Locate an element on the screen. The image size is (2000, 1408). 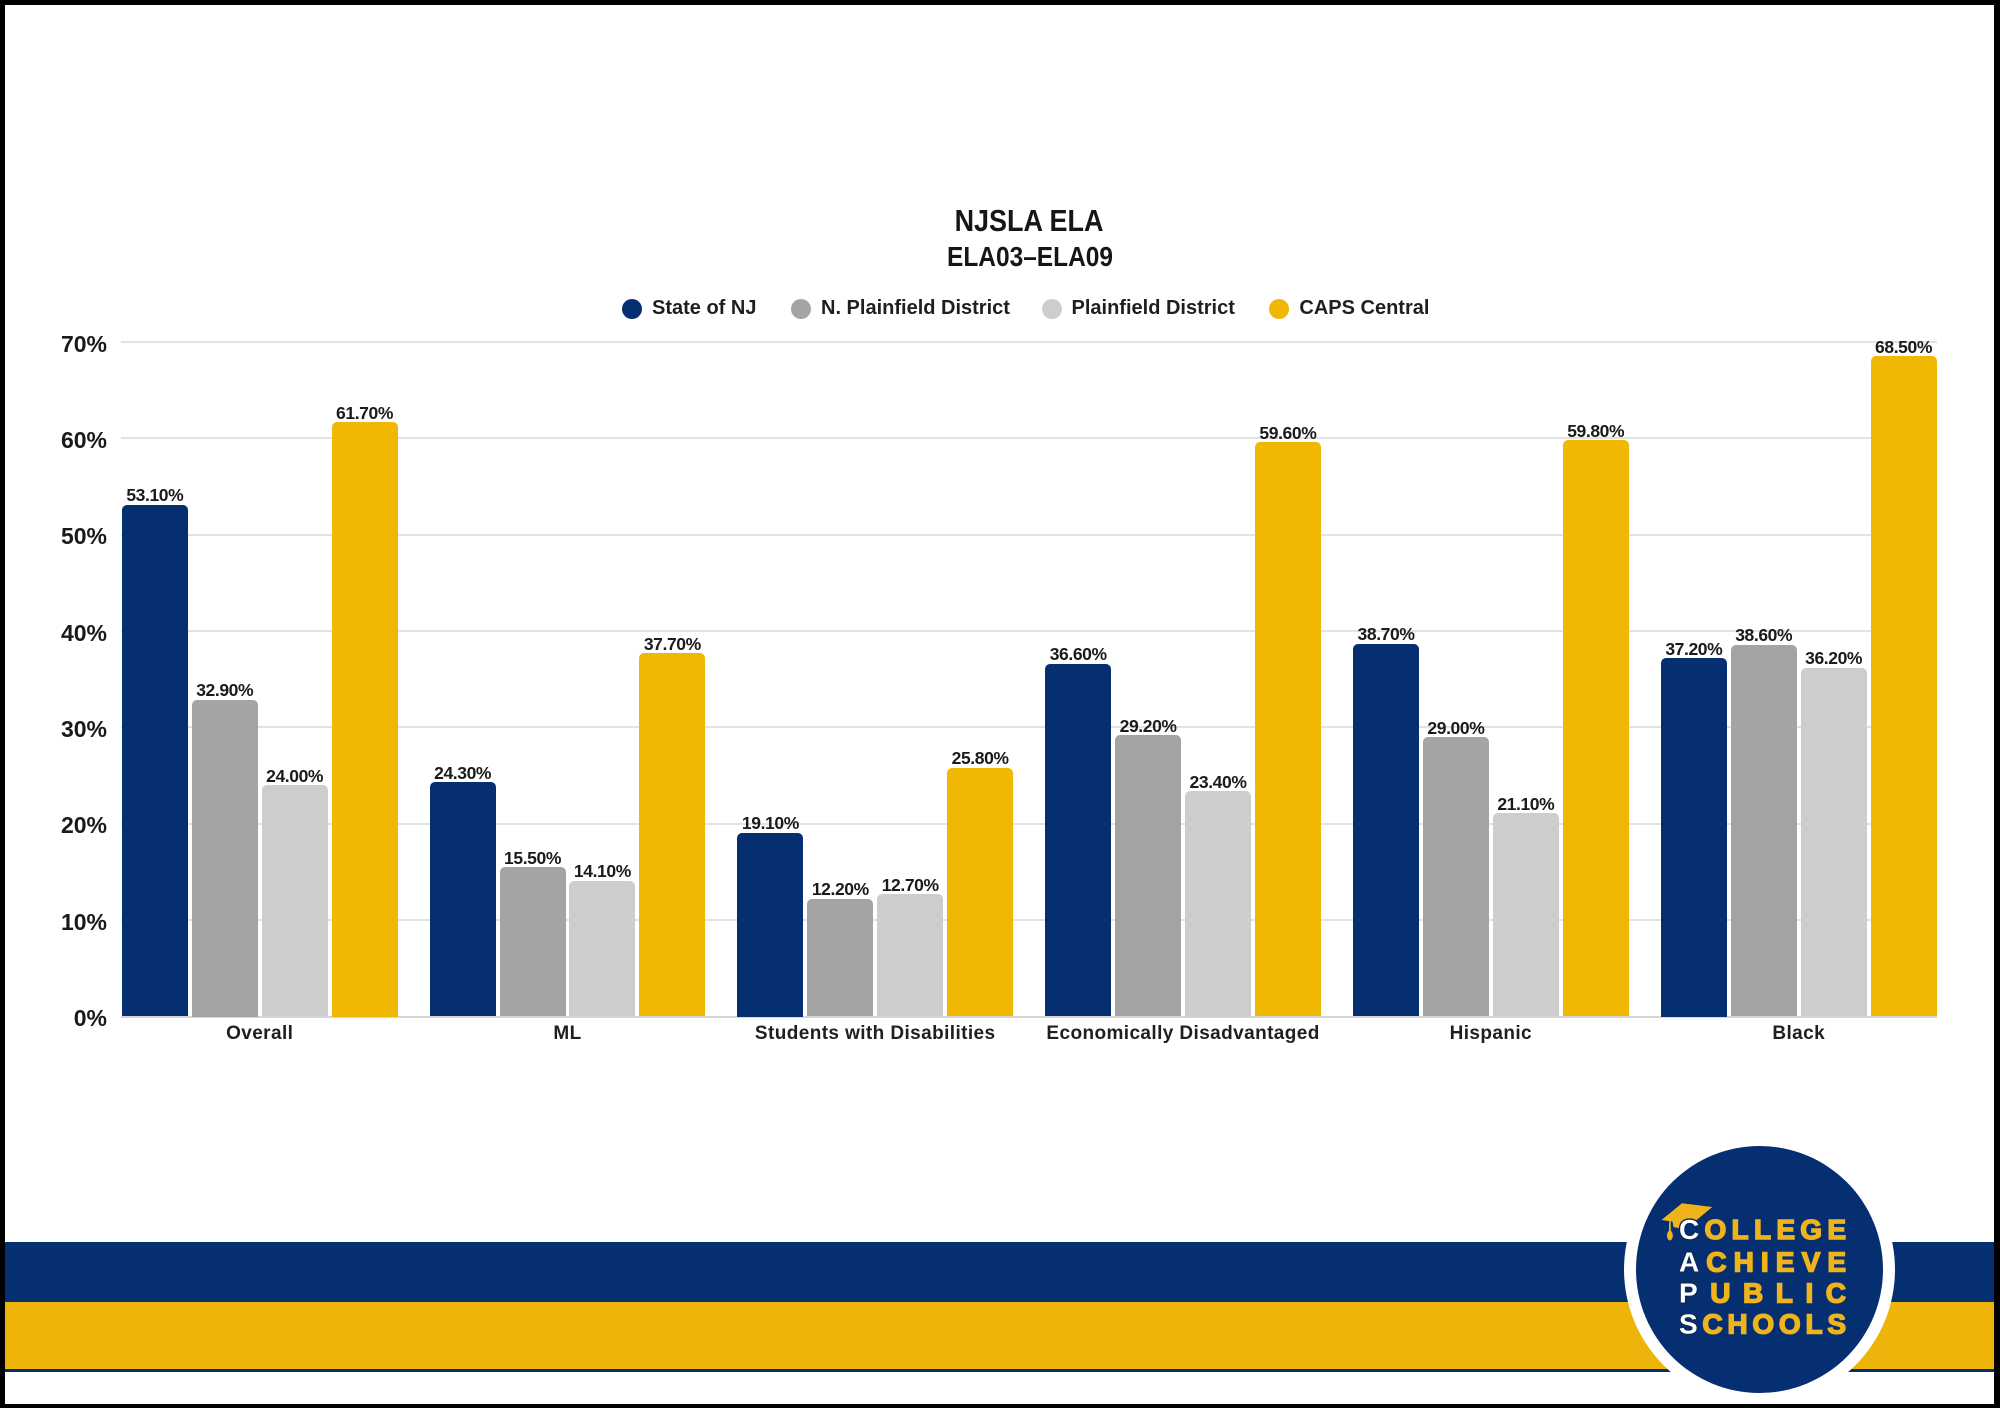
svg-text: S is located at coordinates (1688, 1323).